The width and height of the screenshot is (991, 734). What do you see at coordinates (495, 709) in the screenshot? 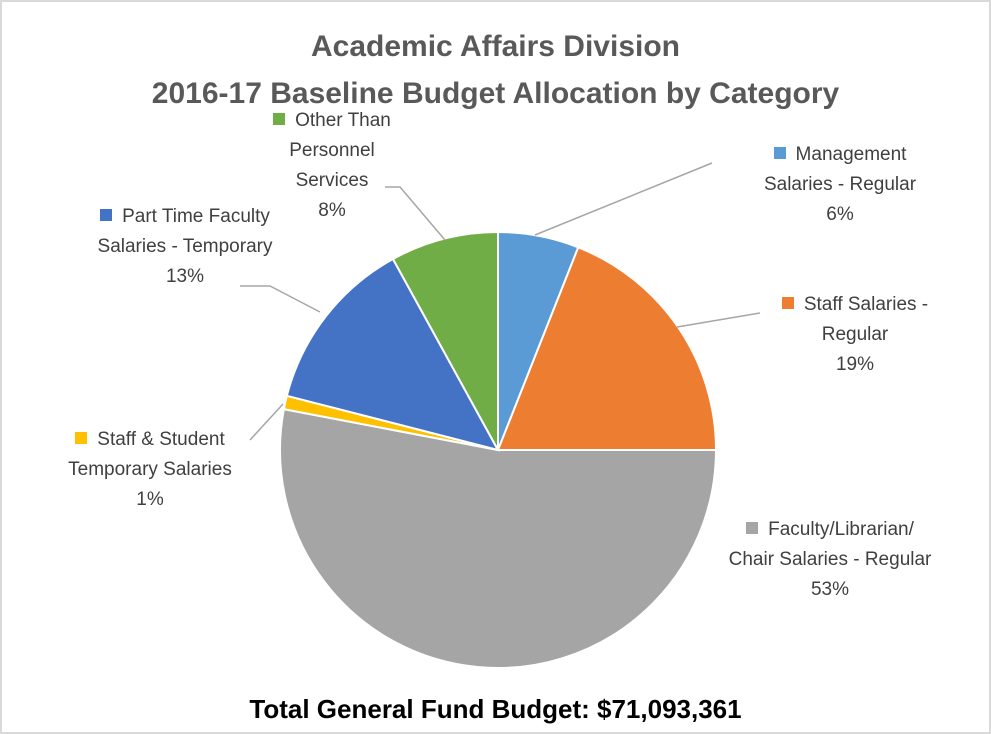
I see `annotation: Total General Fund Budget: $71,093,361` at bounding box center [495, 709].